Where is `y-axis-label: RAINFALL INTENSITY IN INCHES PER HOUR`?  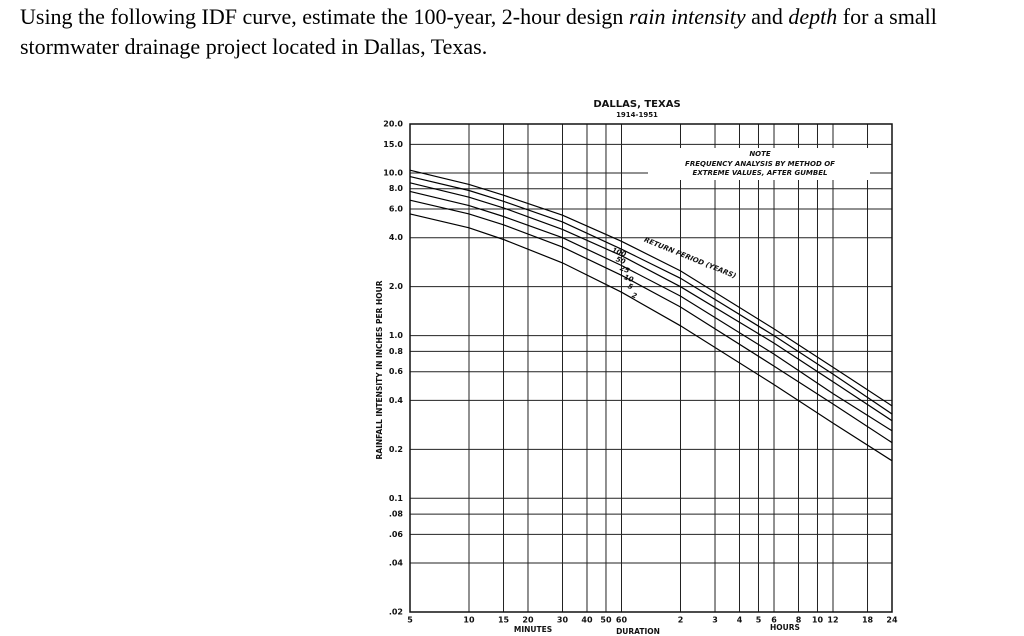 y-axis-label: RAINFALL INTENSITY IN INCHES PER HOUR is located at coordinates (379, 369).